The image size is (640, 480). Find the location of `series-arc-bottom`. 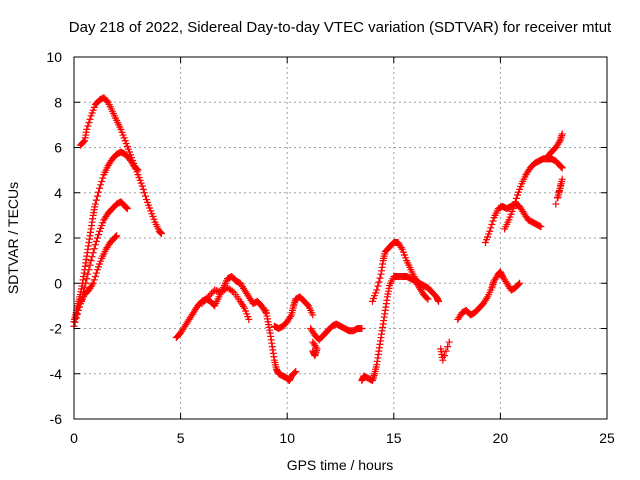

series-arc-bottom is located at coordinates (96, 276).